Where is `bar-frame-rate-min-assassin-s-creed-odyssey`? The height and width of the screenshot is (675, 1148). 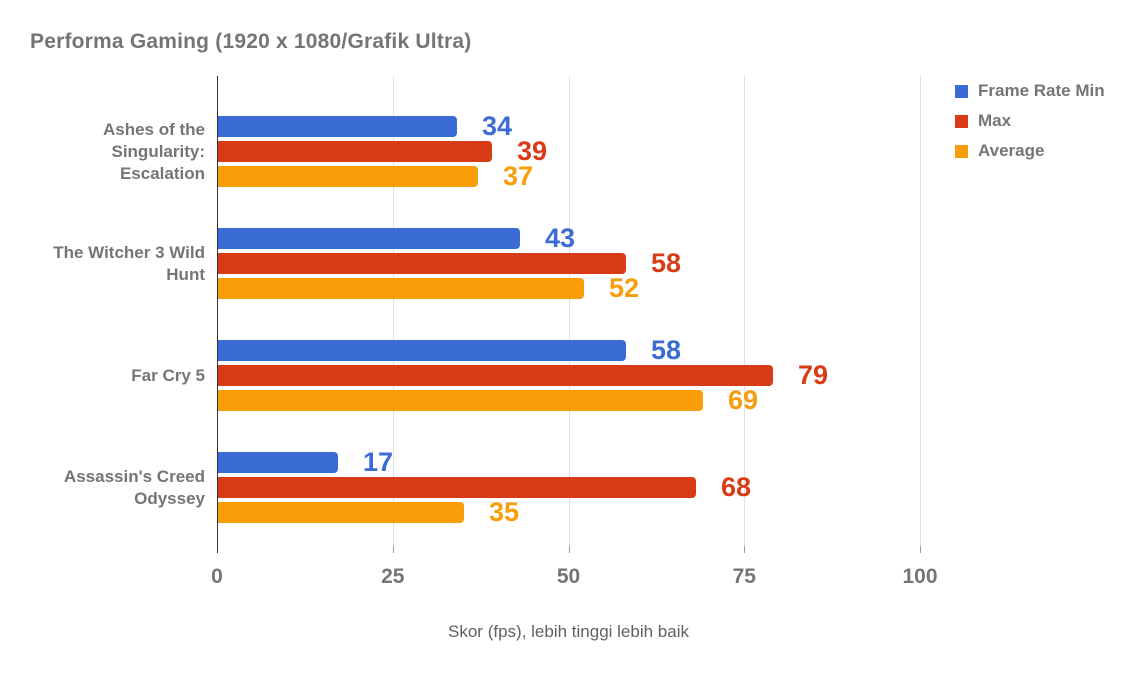 bar-frame-rate-min-assassin-s-creed-odyssey is located at coordinates (278, 462).